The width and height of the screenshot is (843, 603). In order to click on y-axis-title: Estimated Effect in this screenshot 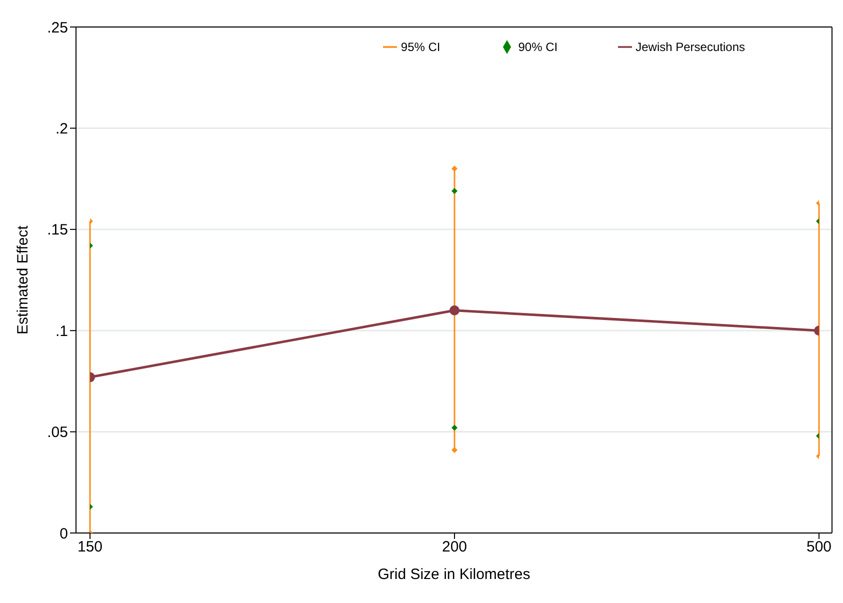, I will do `click(23, 279)`.